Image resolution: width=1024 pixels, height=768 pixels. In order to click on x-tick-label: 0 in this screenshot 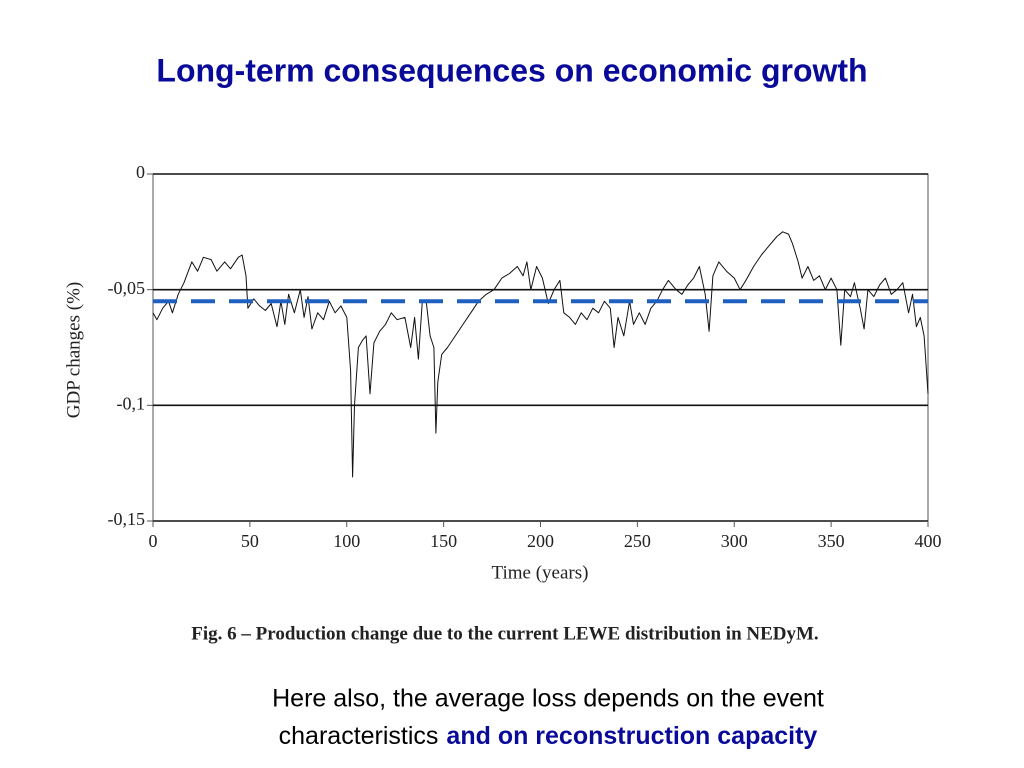, I will do `click(153, 541)`.